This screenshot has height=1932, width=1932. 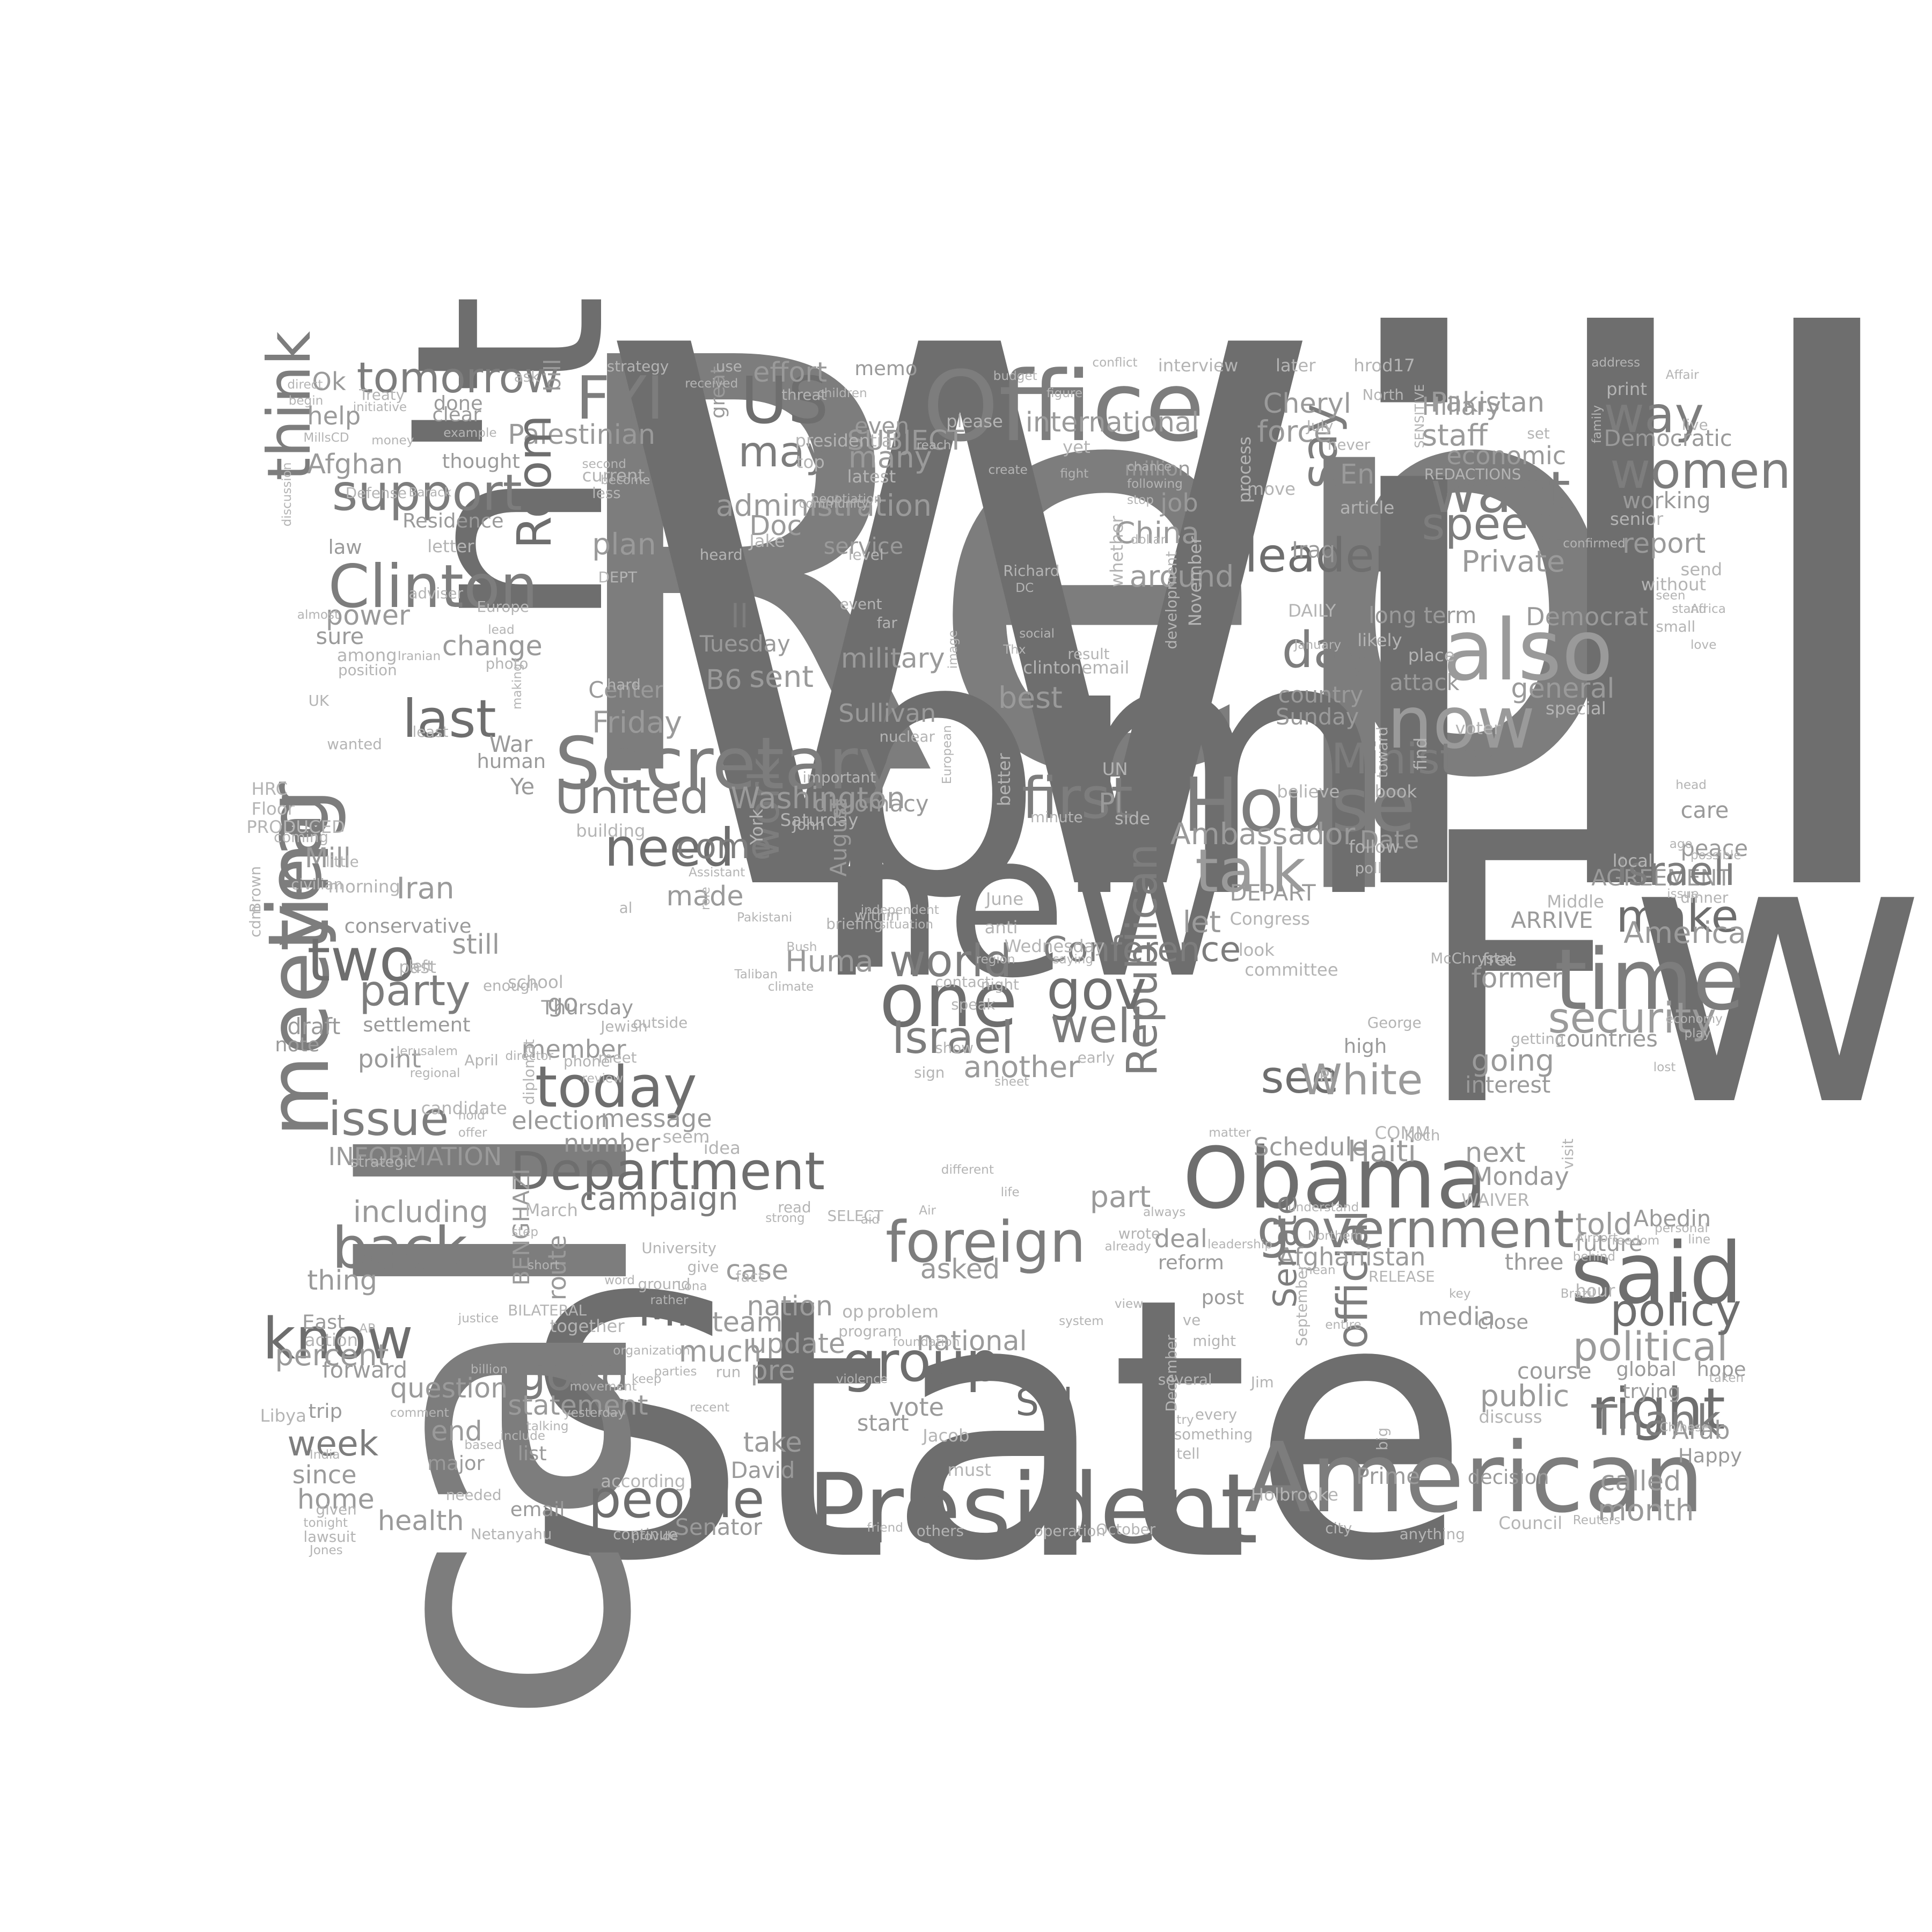 I want to click on word: effort, so click(x=790, y=372).